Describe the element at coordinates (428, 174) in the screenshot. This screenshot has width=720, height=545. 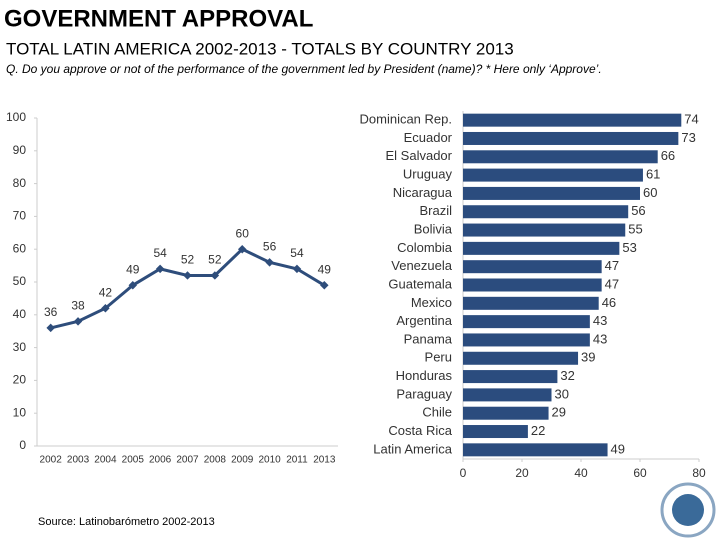
I see `y-tick-label: Uruguay` at that location.